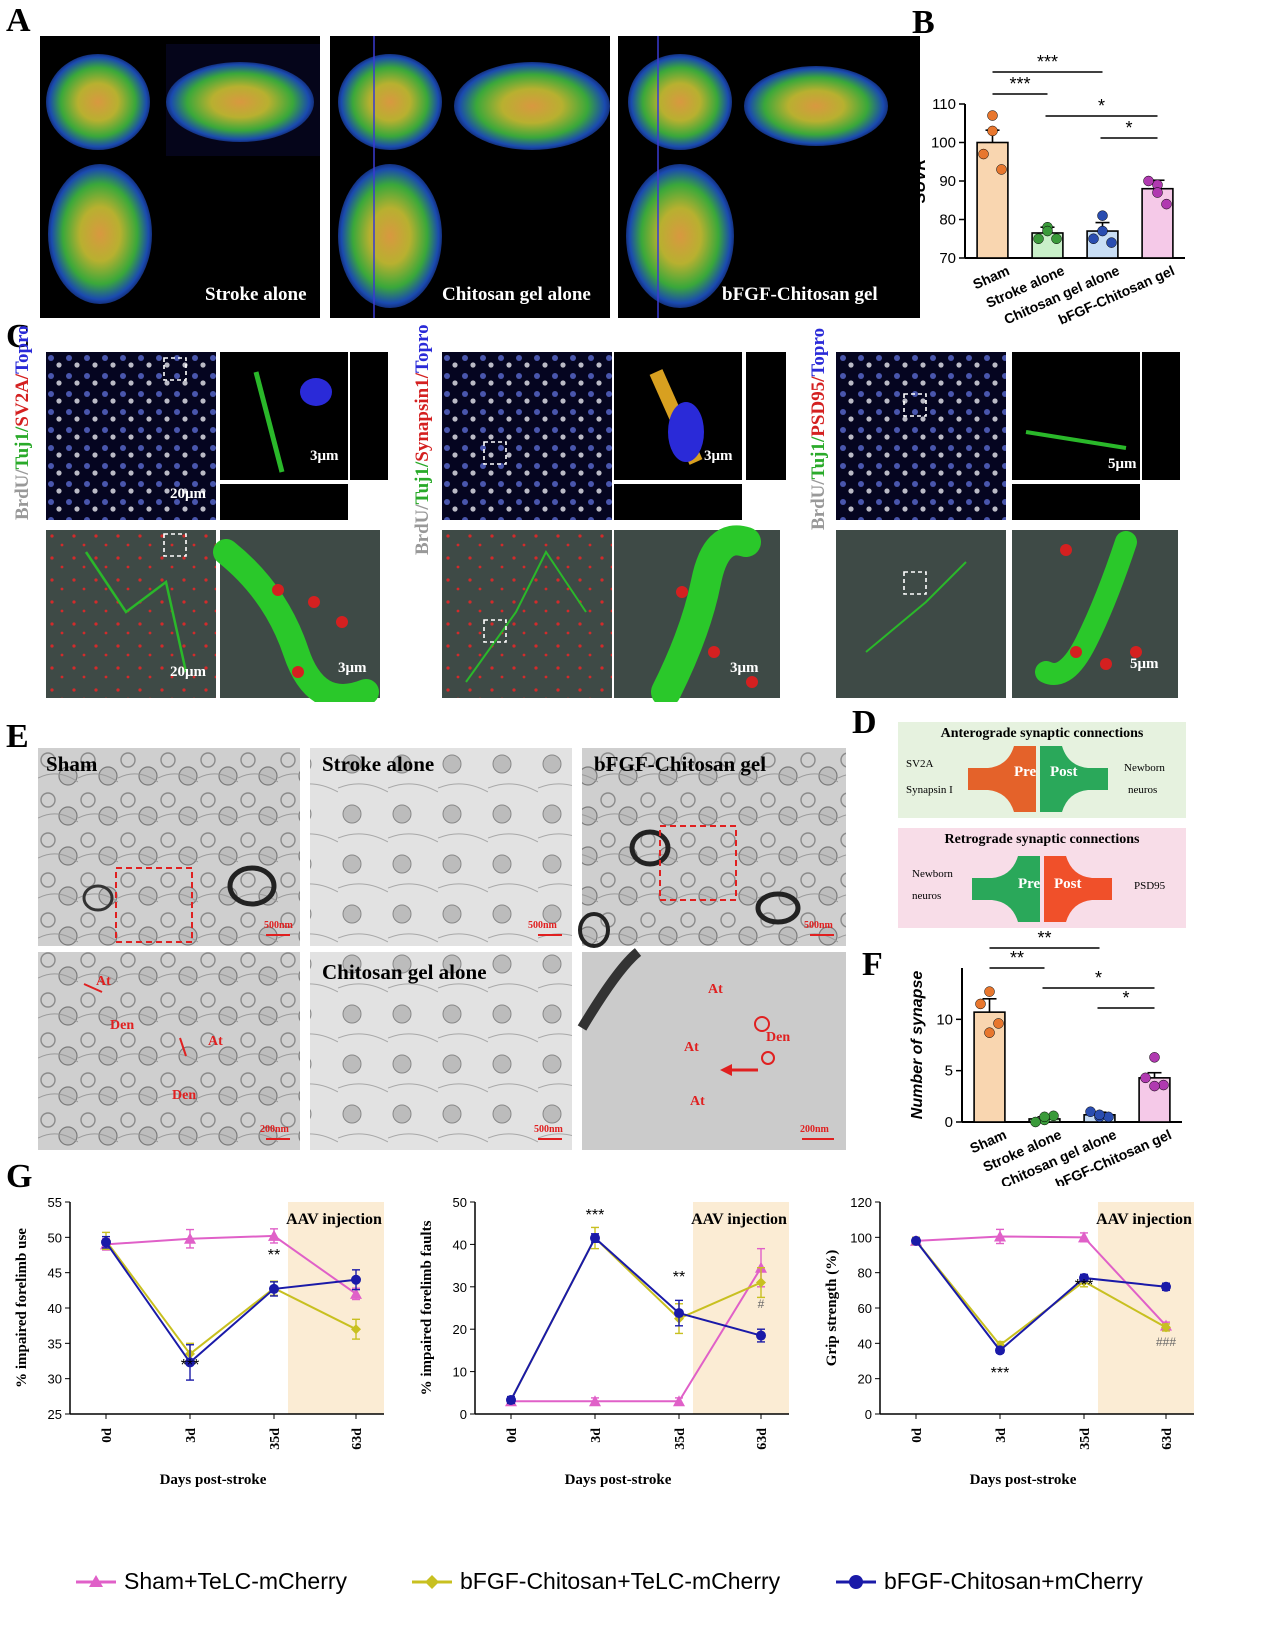 This screenshot has width=1269, height=1644. What do you see at coordinates (18, 20) in the screenshot?
I see `panel-label-a: A` at bounding box center [18, 20].